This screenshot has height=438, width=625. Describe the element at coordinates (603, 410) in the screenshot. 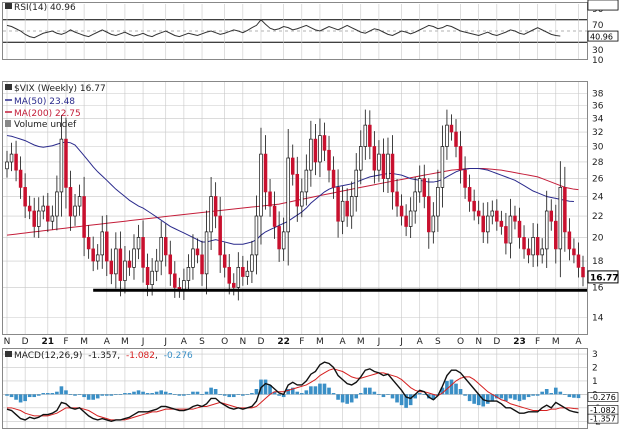

I see `macd-signal-tag-text: -1.082` at that location.